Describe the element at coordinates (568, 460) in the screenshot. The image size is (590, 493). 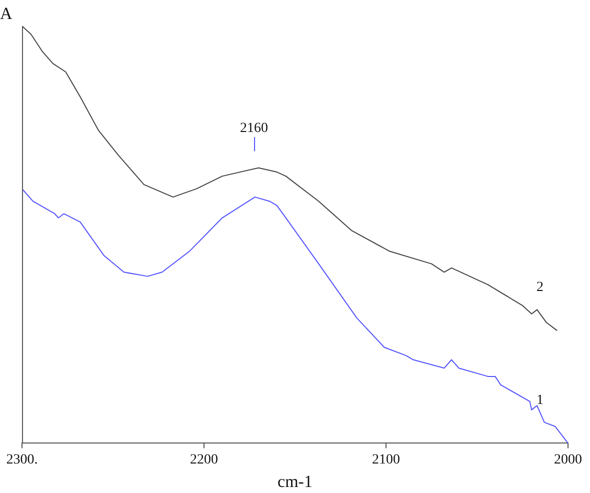
I see `x-tick-label: 2000` at that location.